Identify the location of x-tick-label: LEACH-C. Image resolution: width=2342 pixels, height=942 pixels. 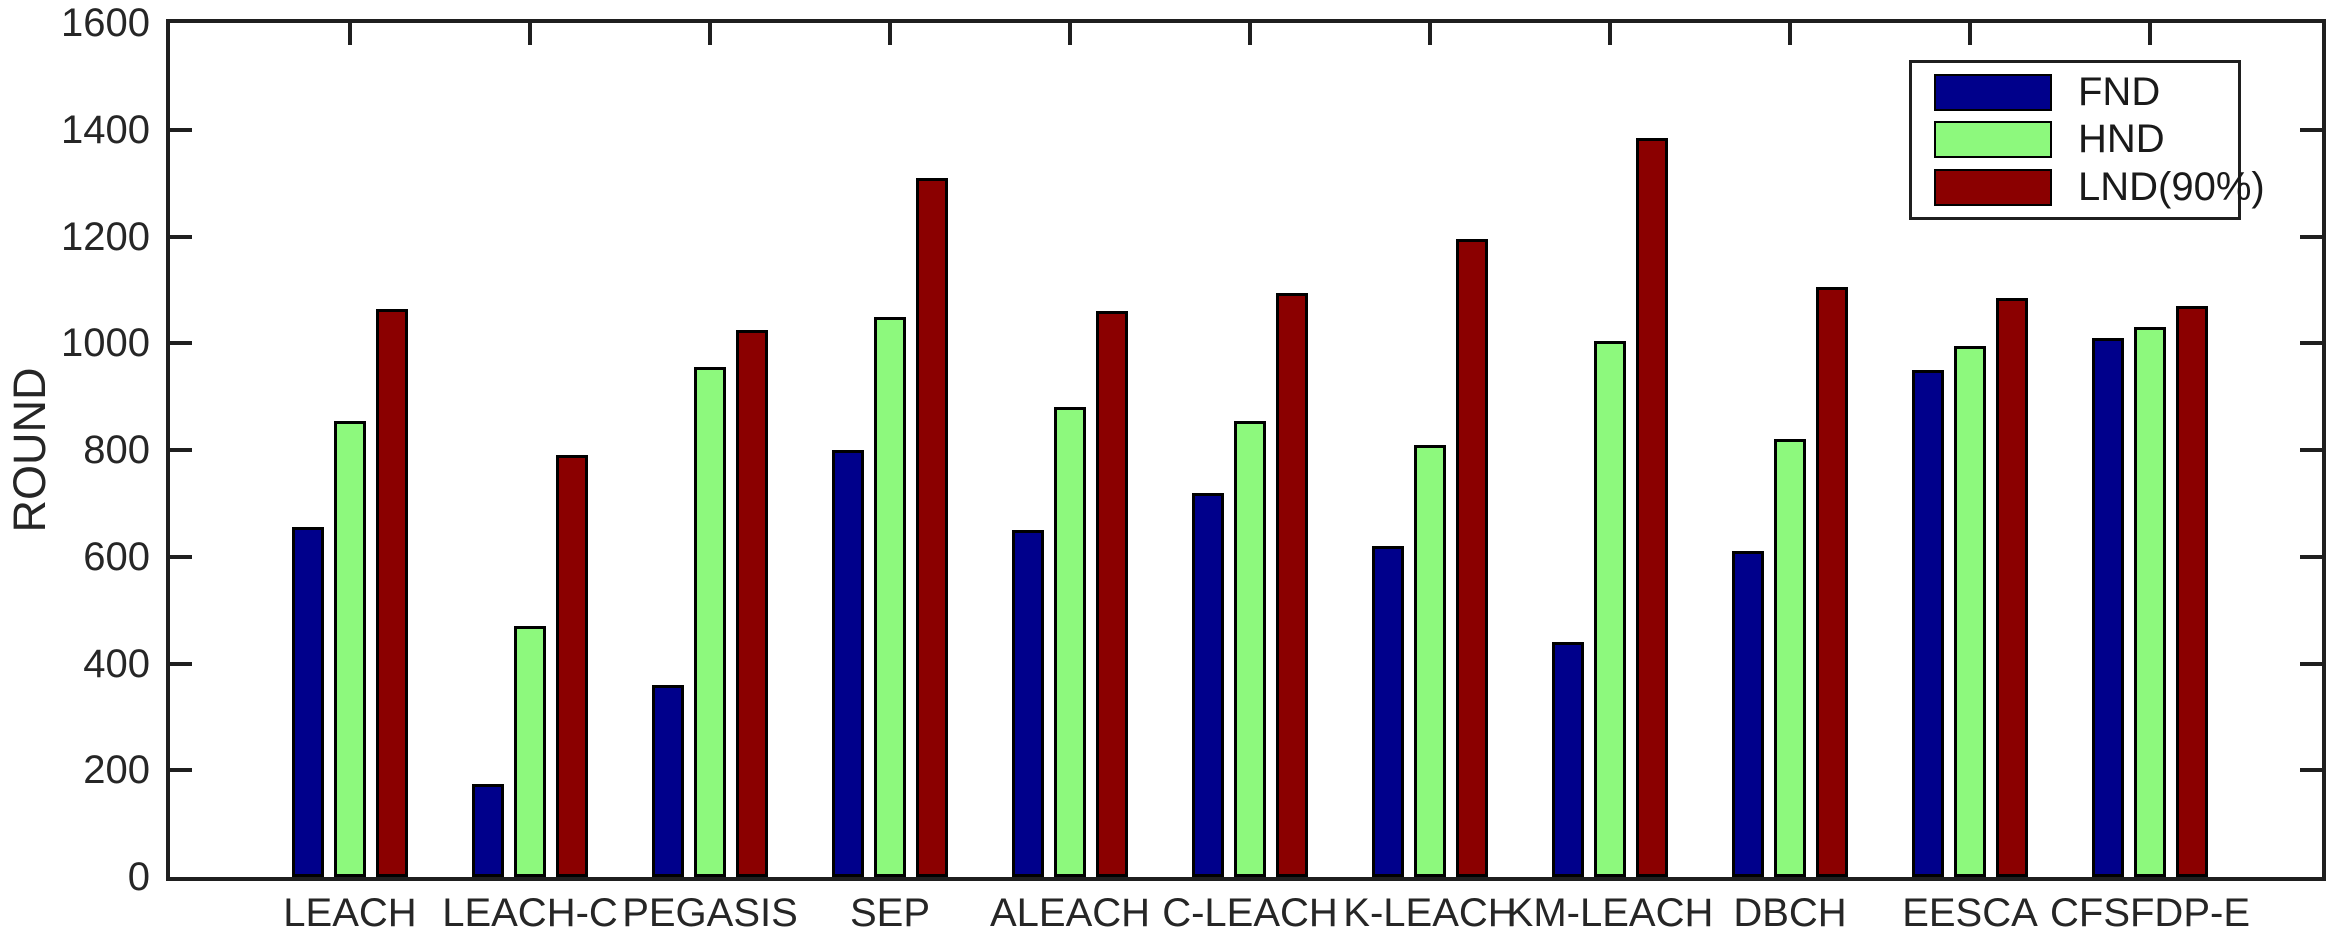
(530, 913).